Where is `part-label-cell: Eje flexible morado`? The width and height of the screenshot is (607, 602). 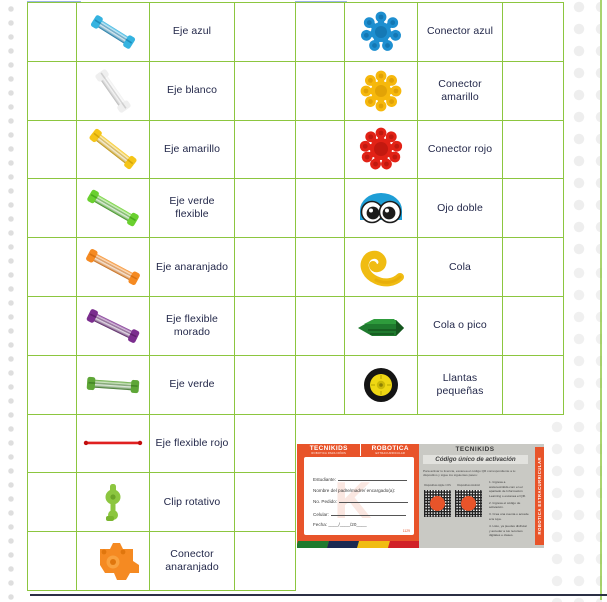 part-label-cell: Eje flexible morado is located at coordinates (192, 325).